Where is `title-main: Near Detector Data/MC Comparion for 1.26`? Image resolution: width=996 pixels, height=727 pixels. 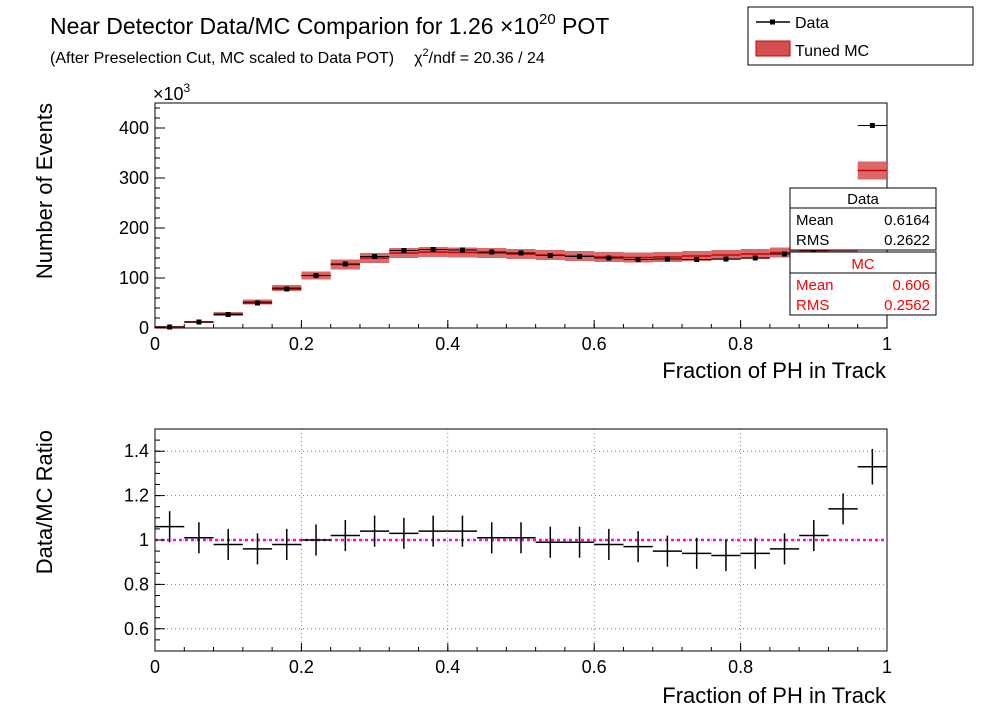
title-main: Near Detector Data/MC Comparion for 1.26 is located at coordinates (275, 26).